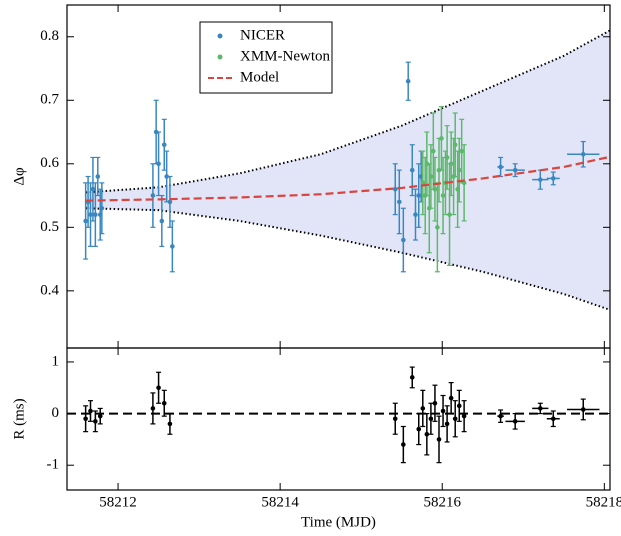 Image resolution: width=621 pixels, height=536 pixels. Describe the element at coordinates (49, 290) in the screenshot. I see `y-tick-label: 0.4` at that location.